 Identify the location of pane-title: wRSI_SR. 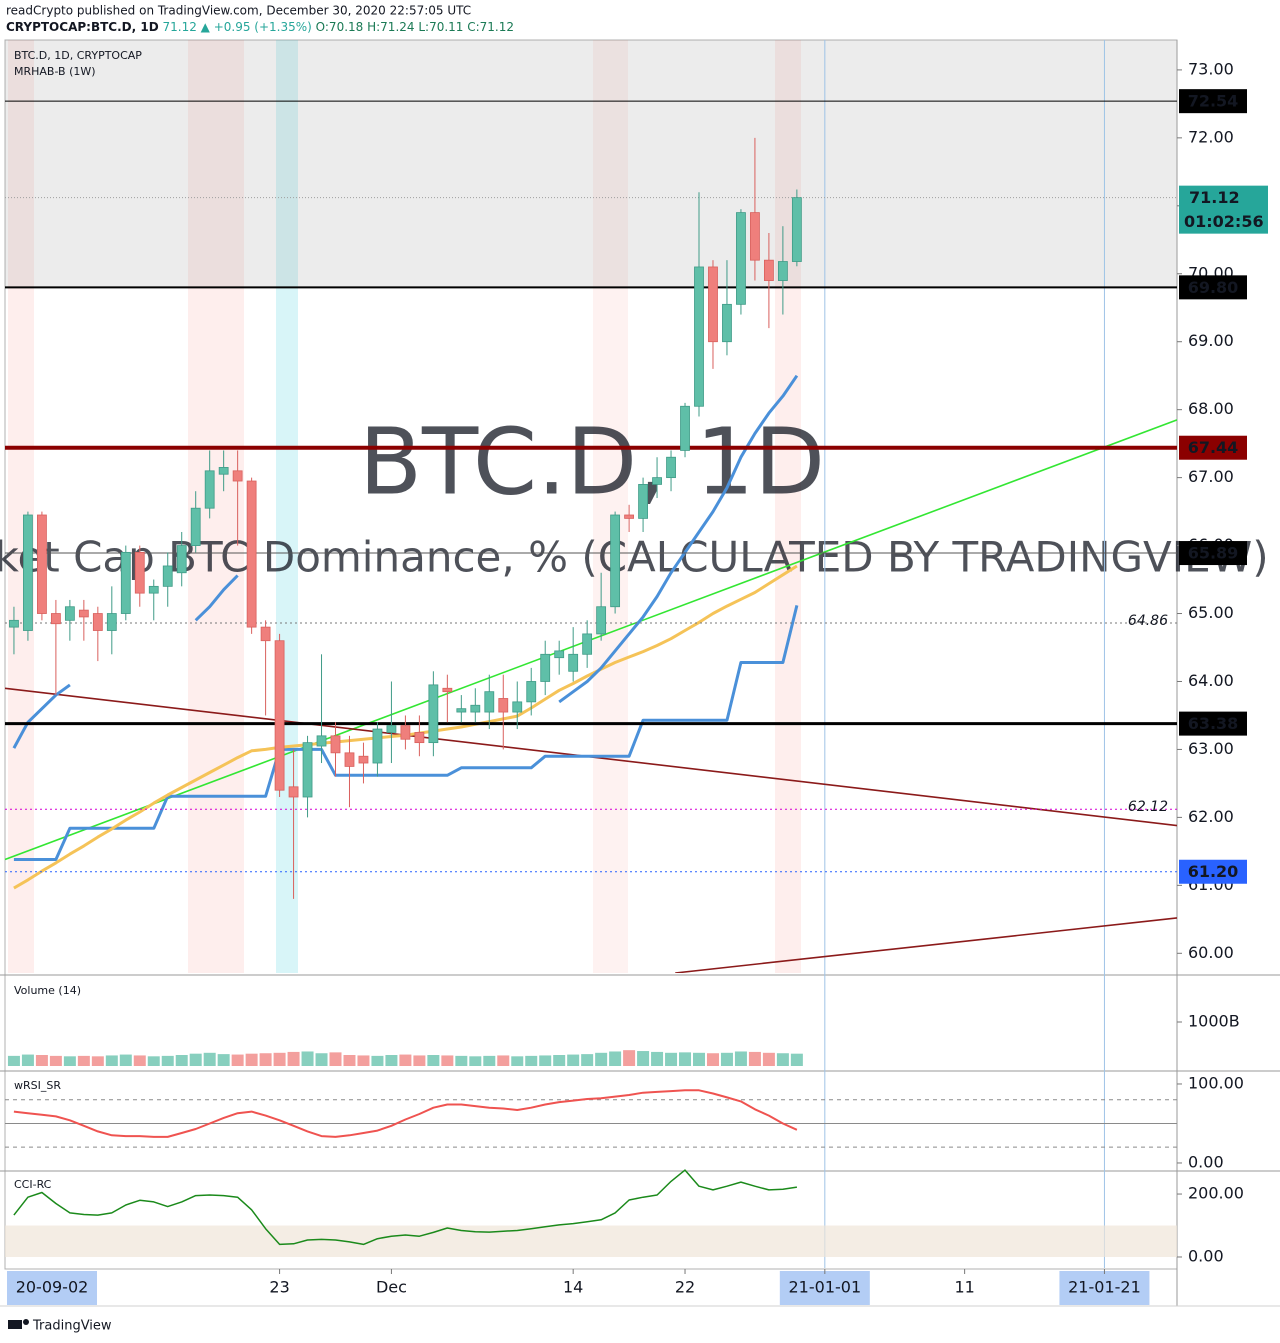
(37, 1085).